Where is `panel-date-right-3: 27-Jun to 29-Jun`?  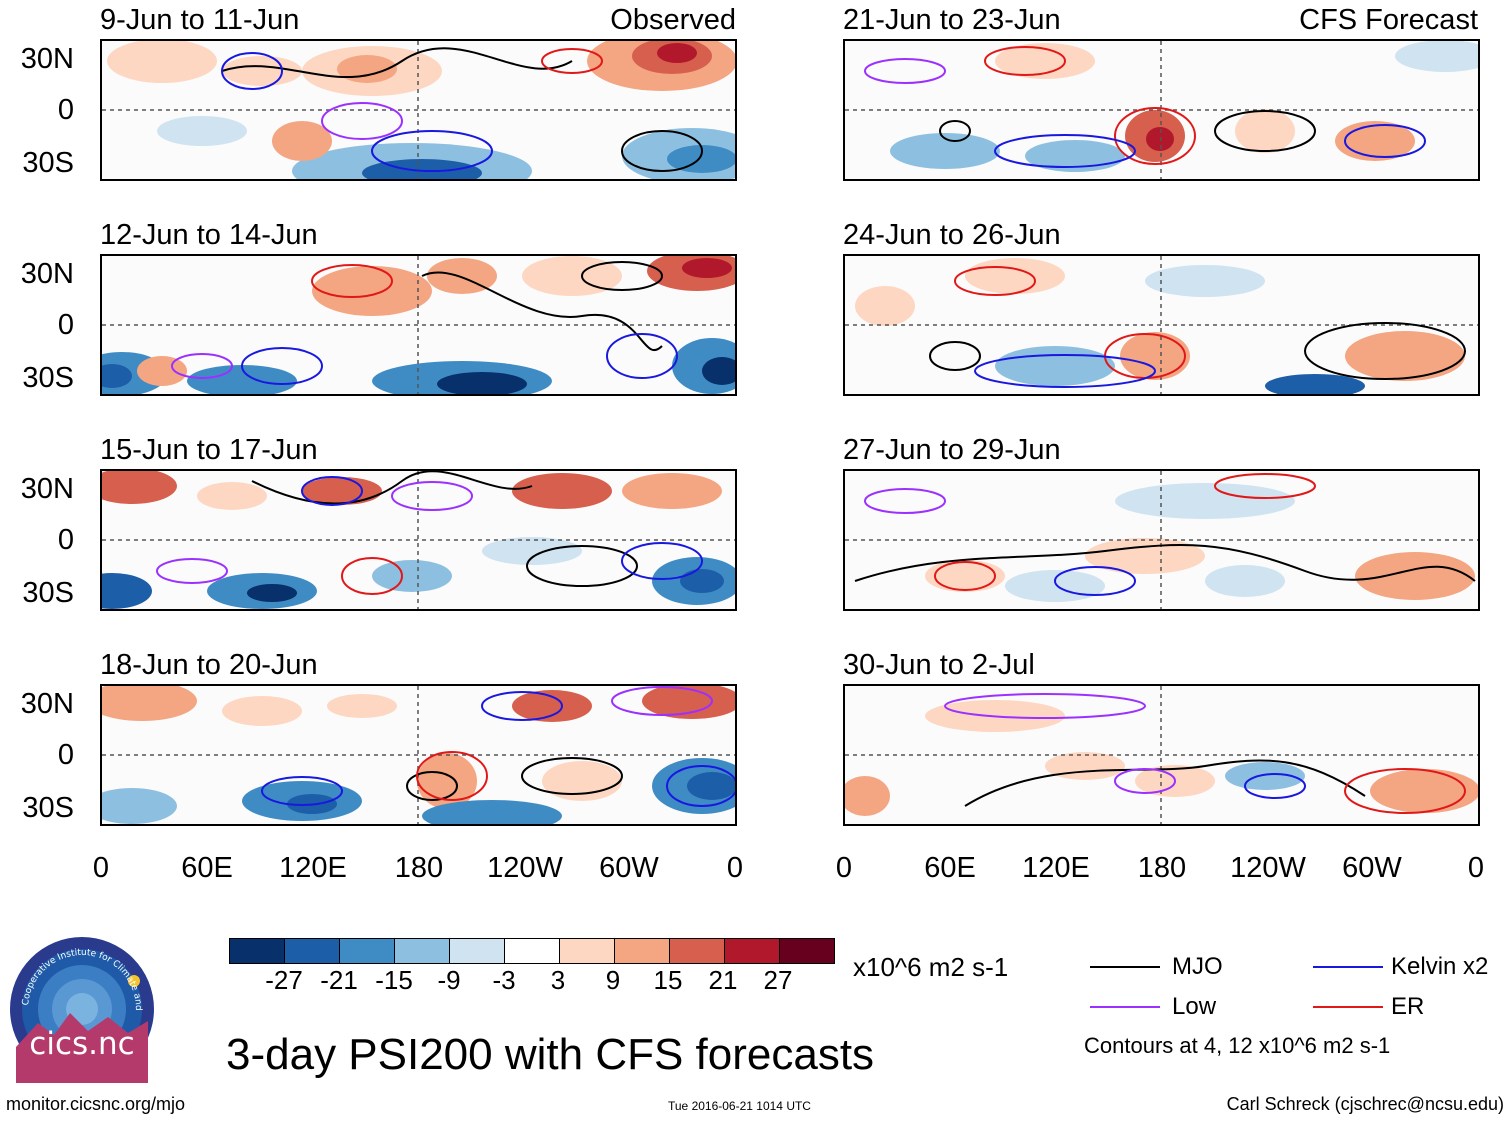
panel-date-right-3: 27-Jun to 29-Jun is located at coordinates (952, 450).